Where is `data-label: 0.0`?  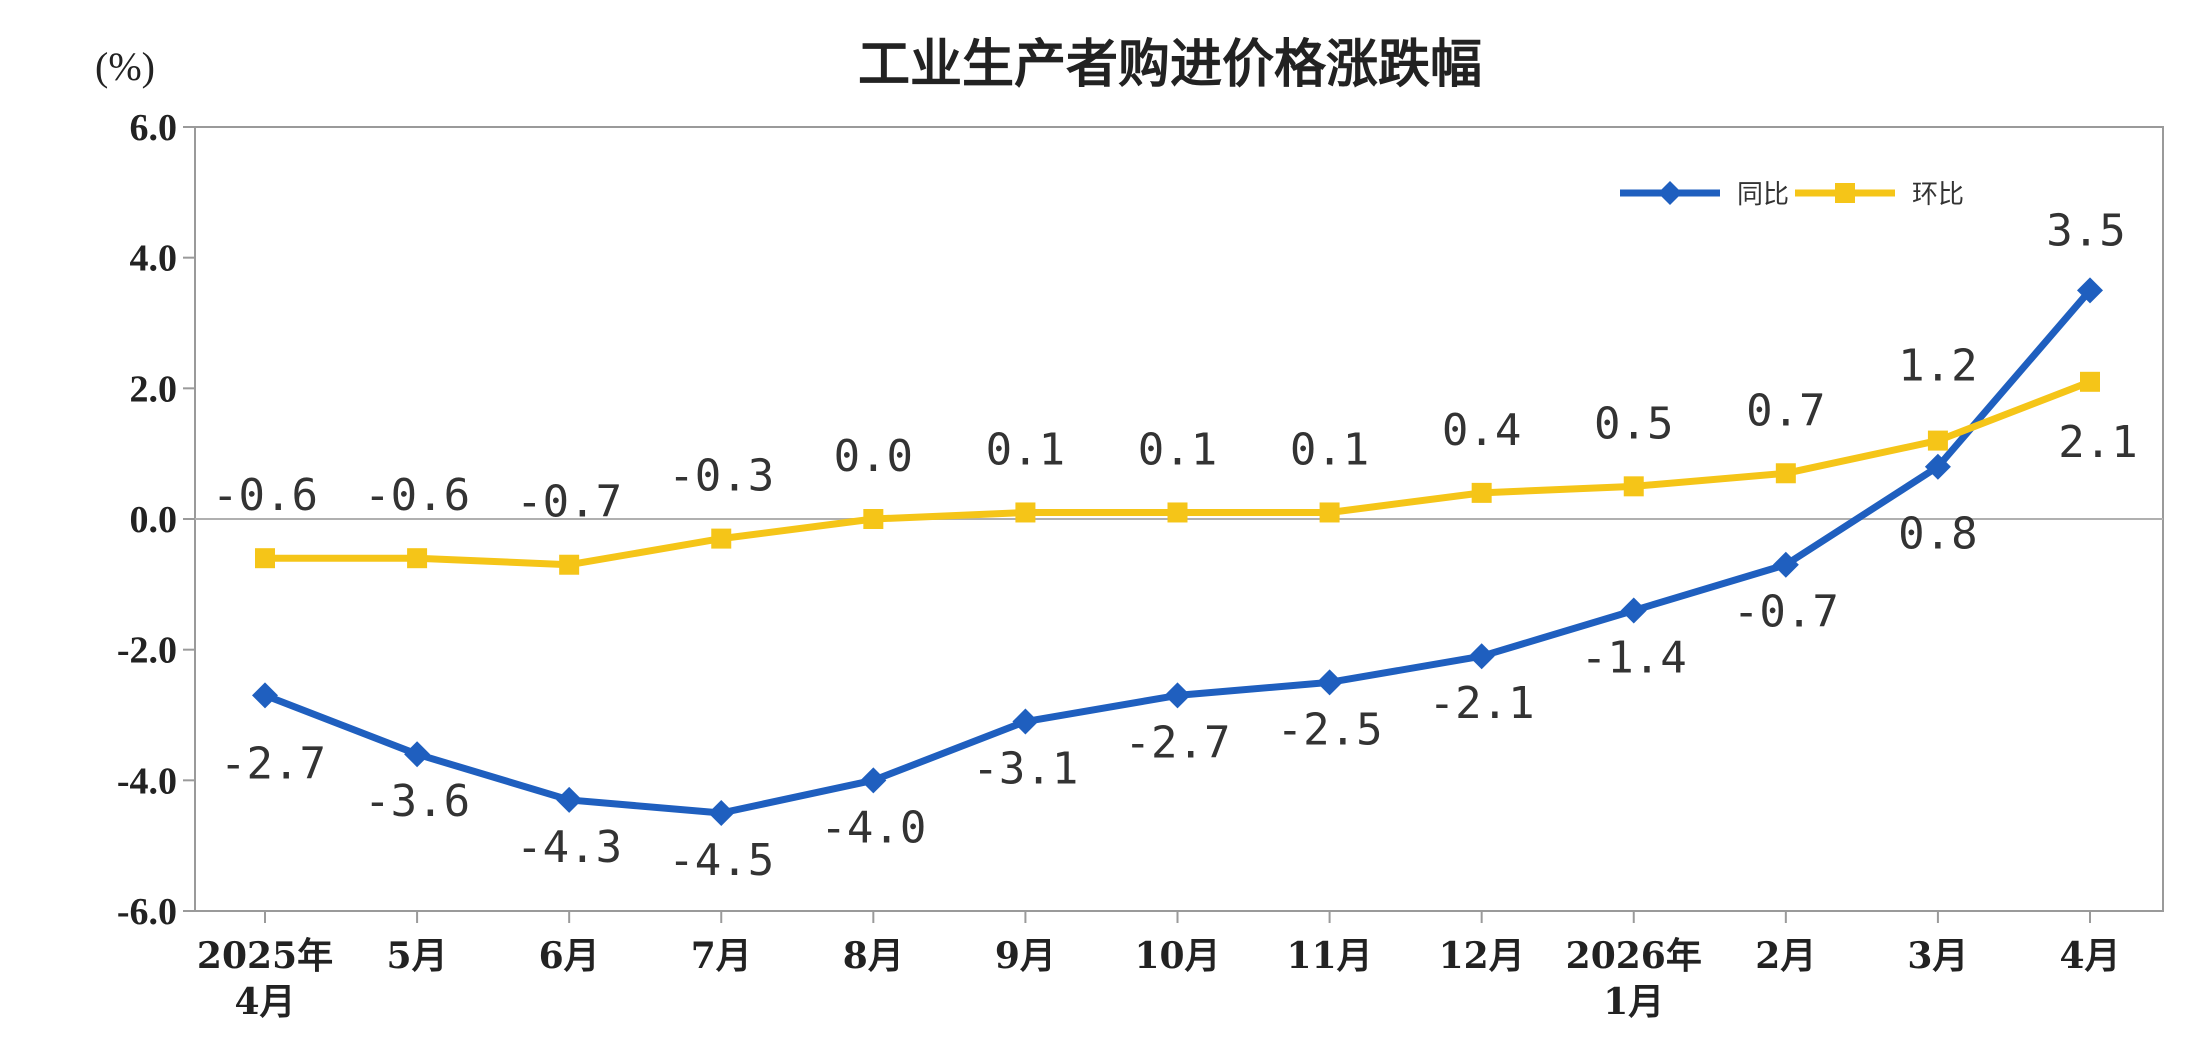 data-label: 0.0 is located at coordinates (873, 456).